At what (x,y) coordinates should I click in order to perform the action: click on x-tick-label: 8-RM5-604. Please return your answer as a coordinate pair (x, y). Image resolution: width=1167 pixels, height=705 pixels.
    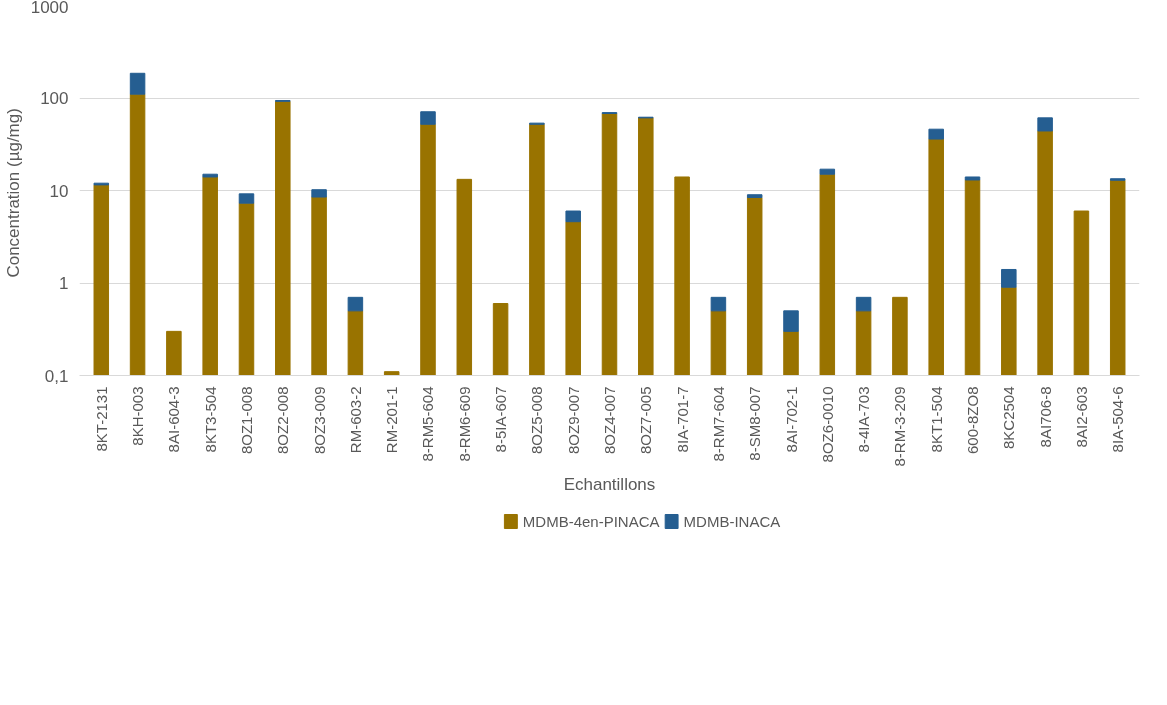
    Looking at the image, I should click on (428, 424).